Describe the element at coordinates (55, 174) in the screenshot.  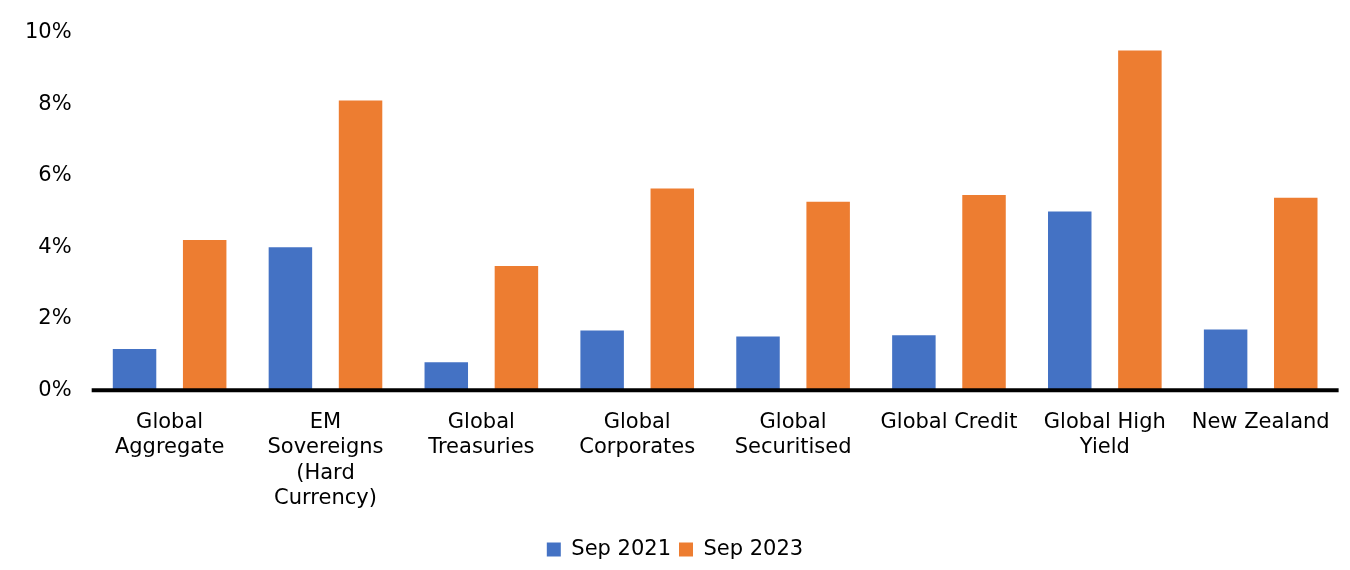
I see `y-tick-label: 6%` at that location.